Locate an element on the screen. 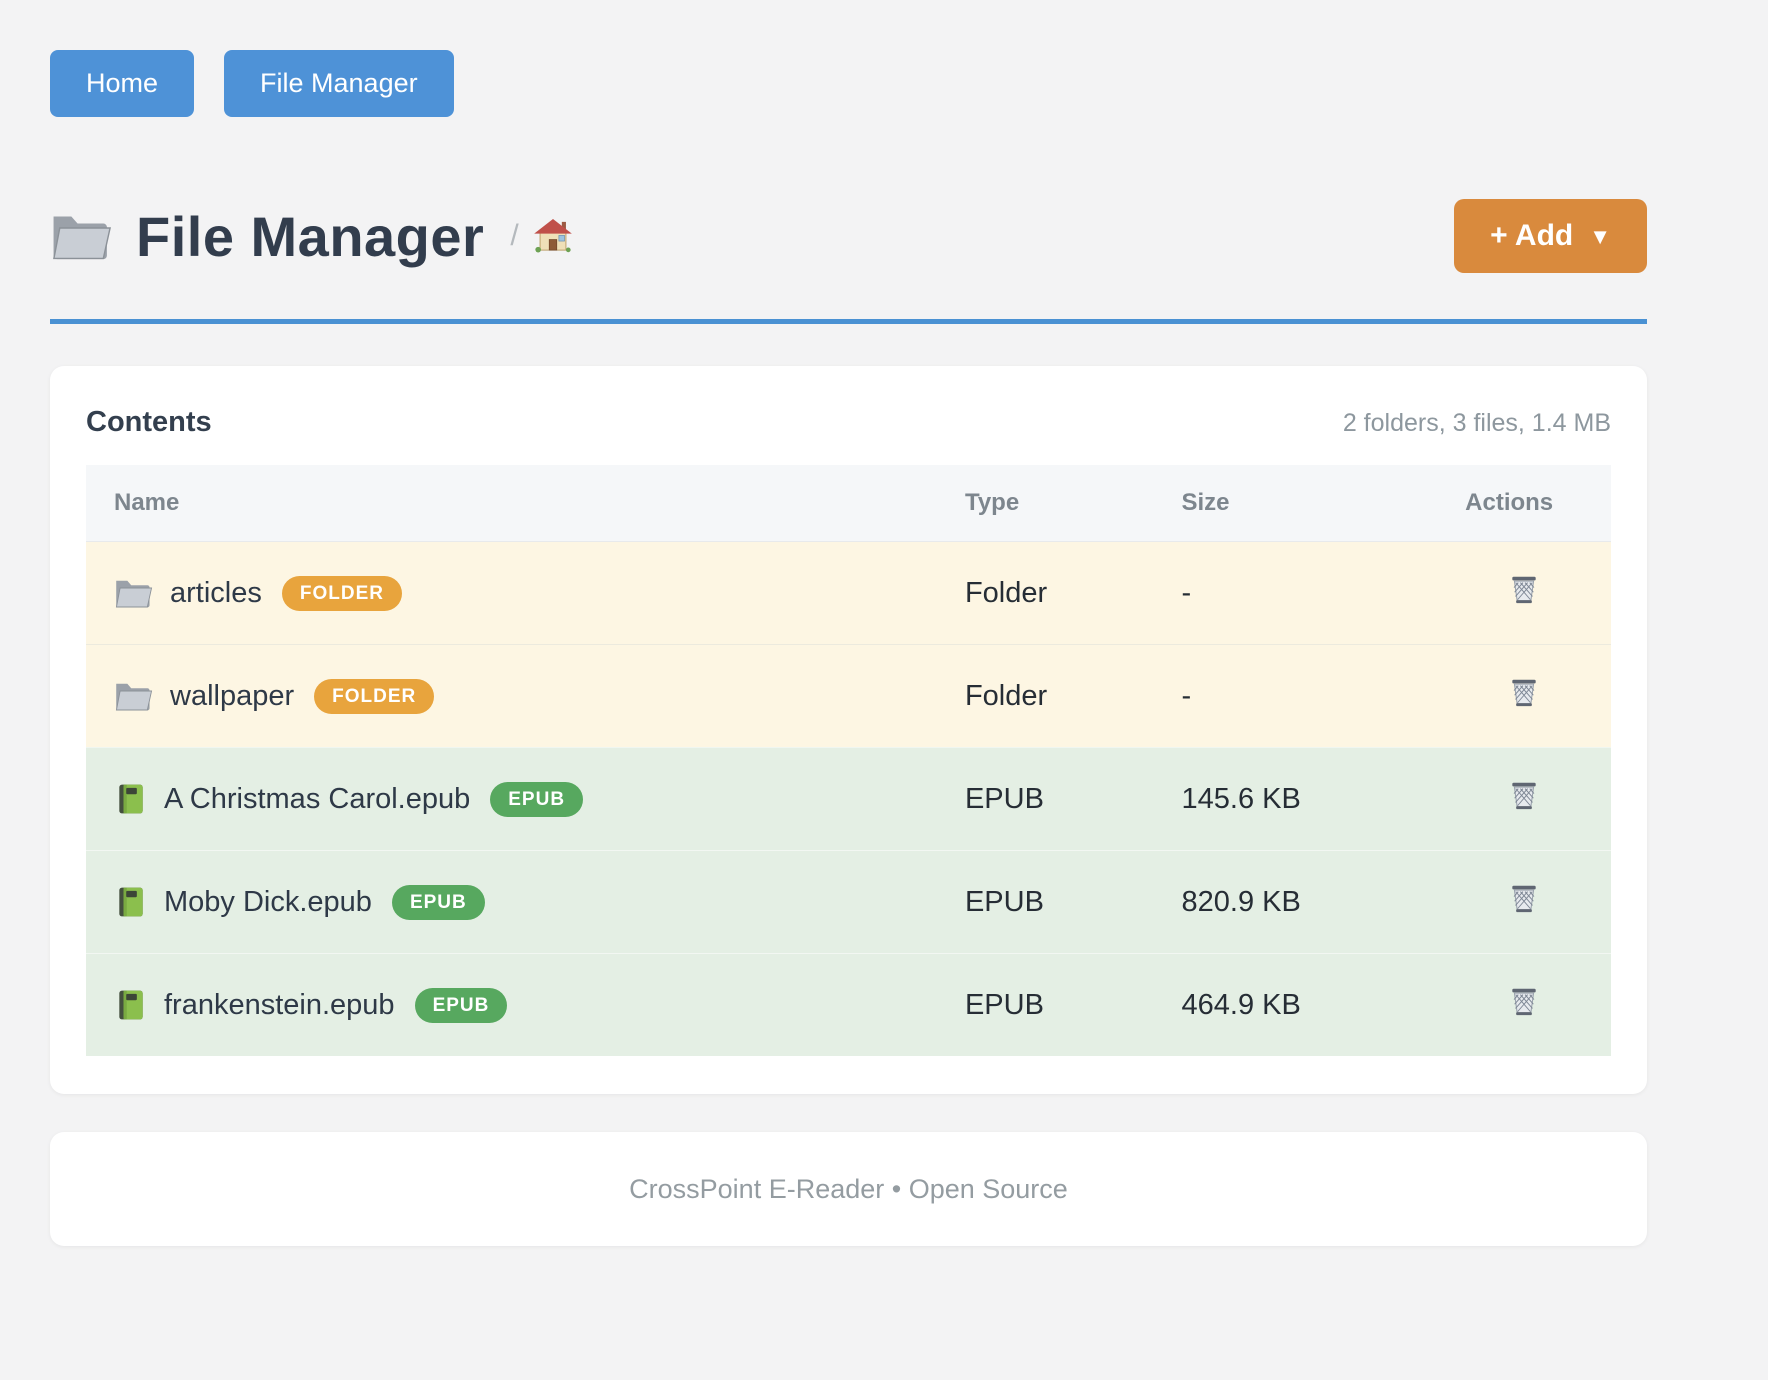 The height and width of the screenshot is (1380, 1768). caret-down-icon: ▼ is located at coordinates (1600, 236).